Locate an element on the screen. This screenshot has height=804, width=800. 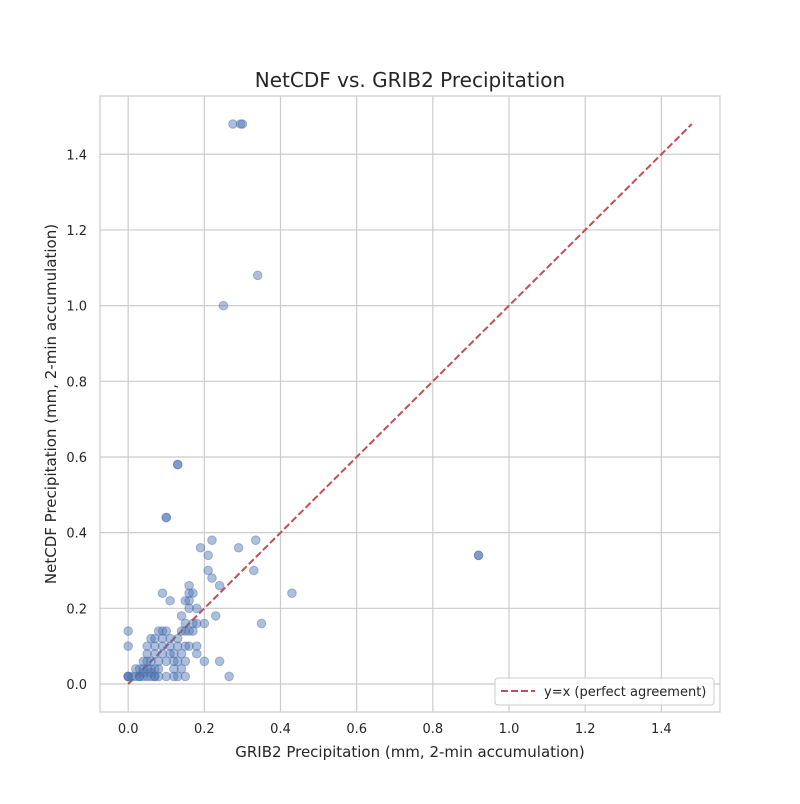
x-tick-label: 0.6 is located at coordinates (356, 729).